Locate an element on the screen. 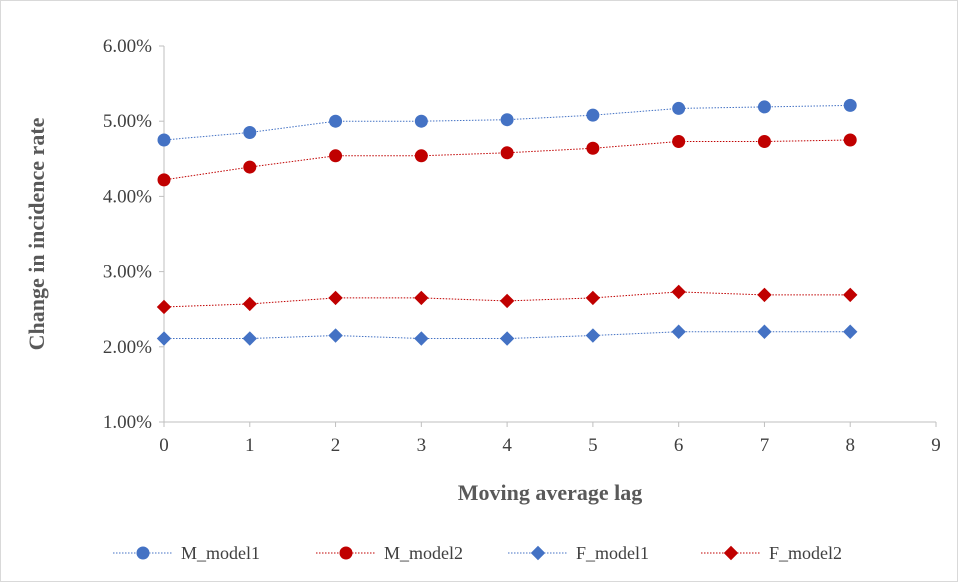  x-tick-label: 1 is located at coordinates (250, 445).